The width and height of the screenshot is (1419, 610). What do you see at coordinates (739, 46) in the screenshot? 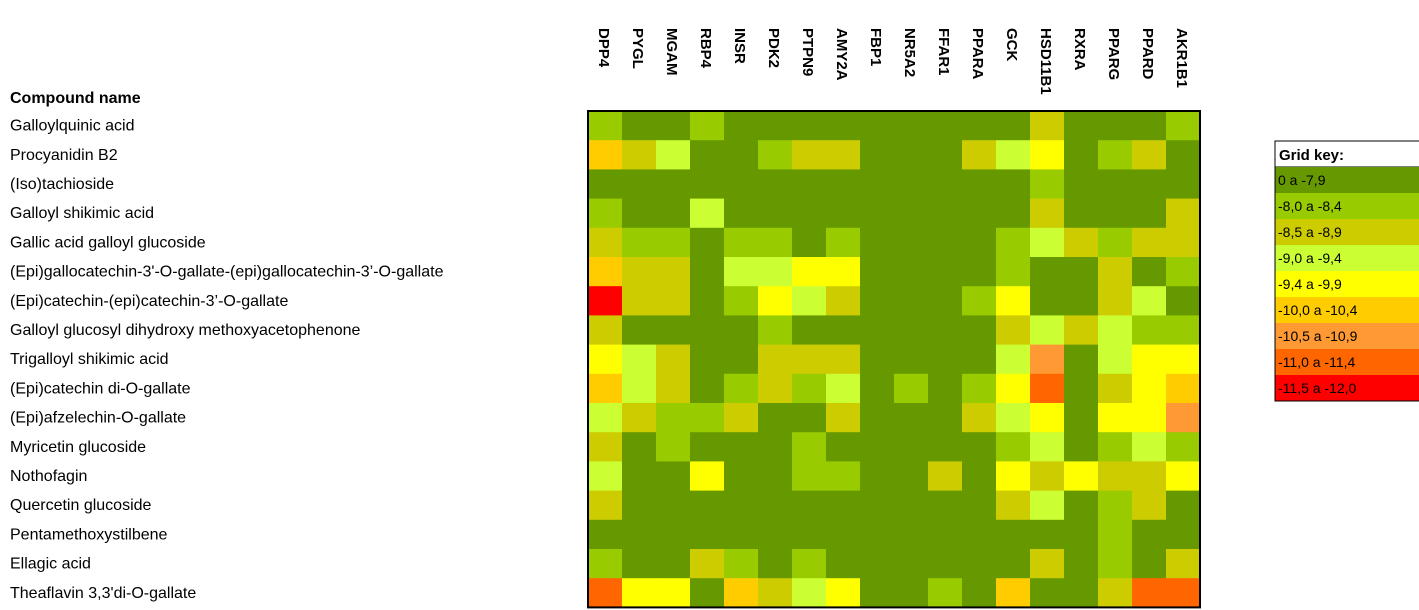
I see `column-label: INSR` at bounding box center [739, 46].